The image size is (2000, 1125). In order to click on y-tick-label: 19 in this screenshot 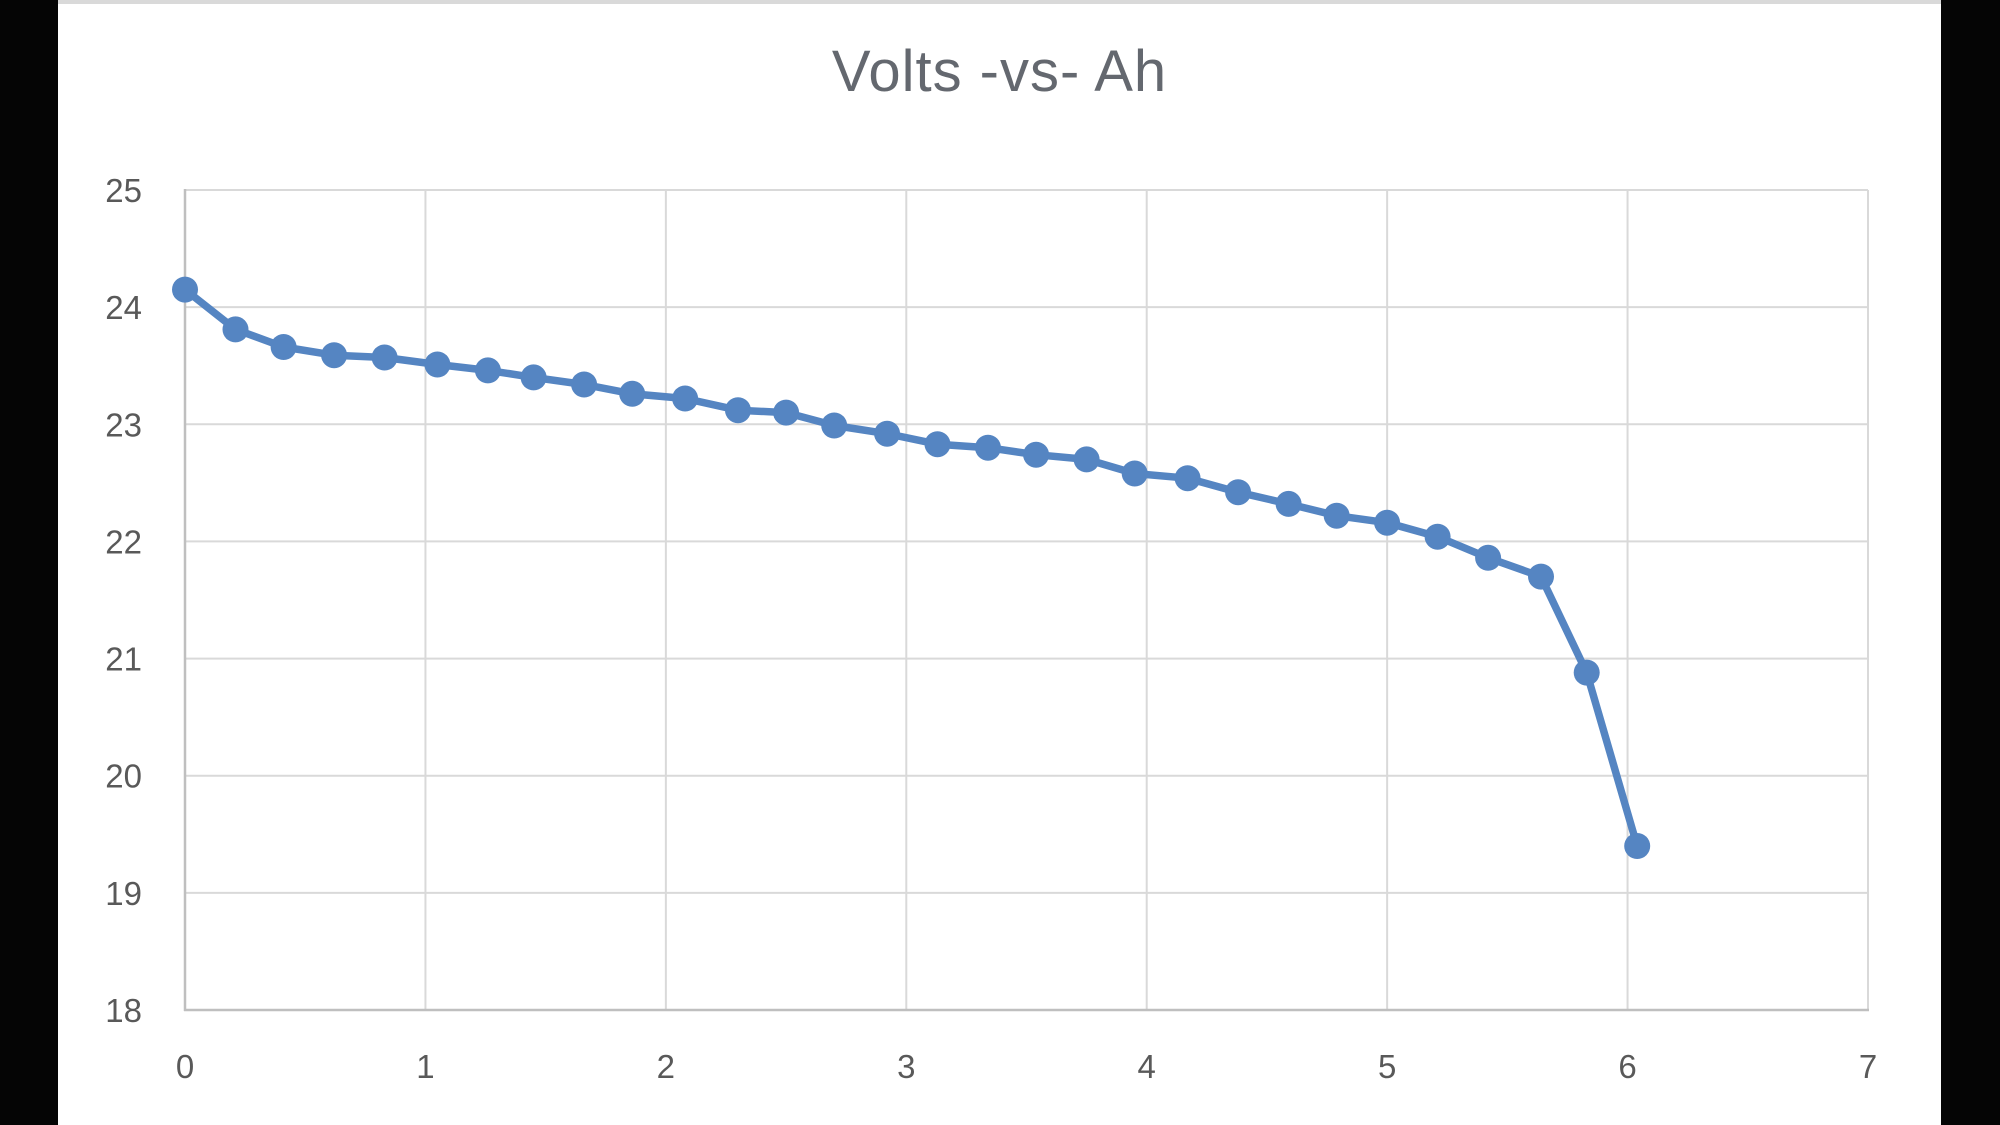, I will do `click(123, 893)`.